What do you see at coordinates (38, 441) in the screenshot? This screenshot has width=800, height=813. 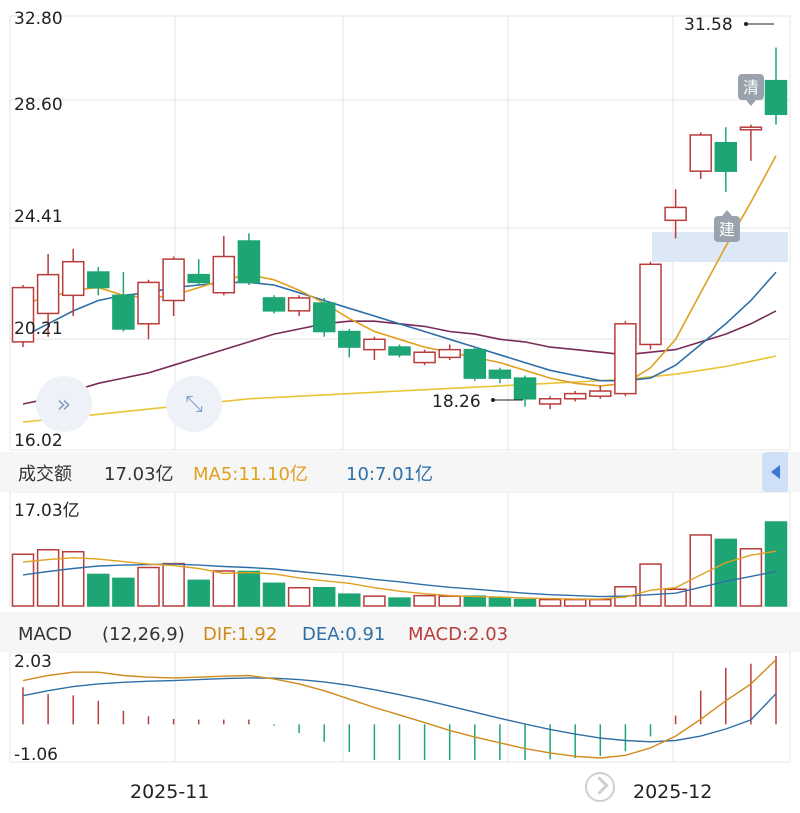 I see `price-axis-bottom: 16.02` at bounding box center [38, 441].